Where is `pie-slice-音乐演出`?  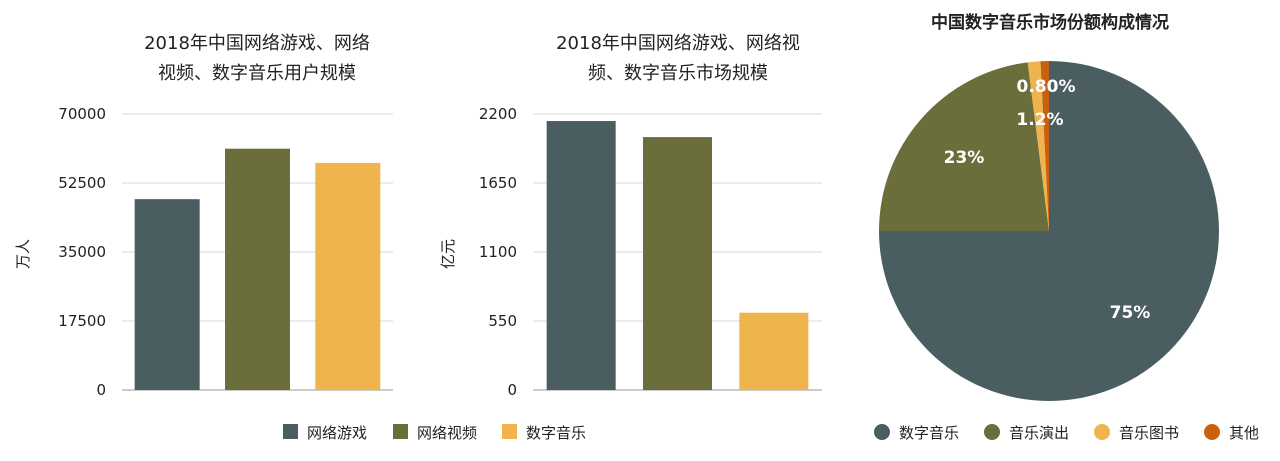 pie-slice-音乐演出 is located at coordinates (964, 146).